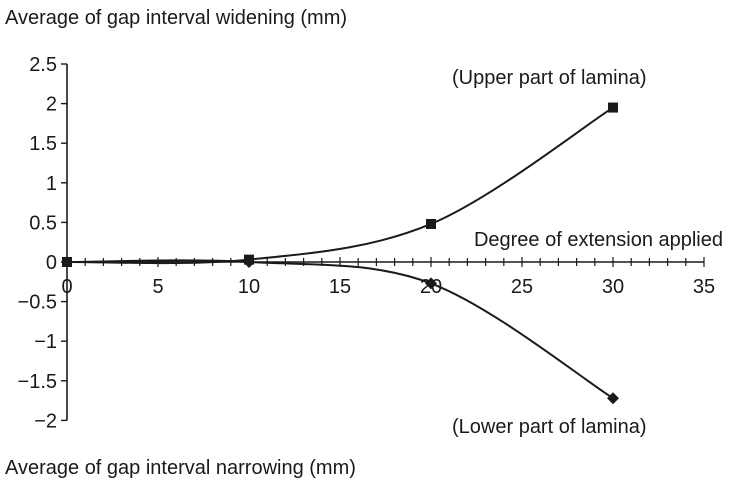  I want to click on x-tick-label: 35, so click(704, 287).